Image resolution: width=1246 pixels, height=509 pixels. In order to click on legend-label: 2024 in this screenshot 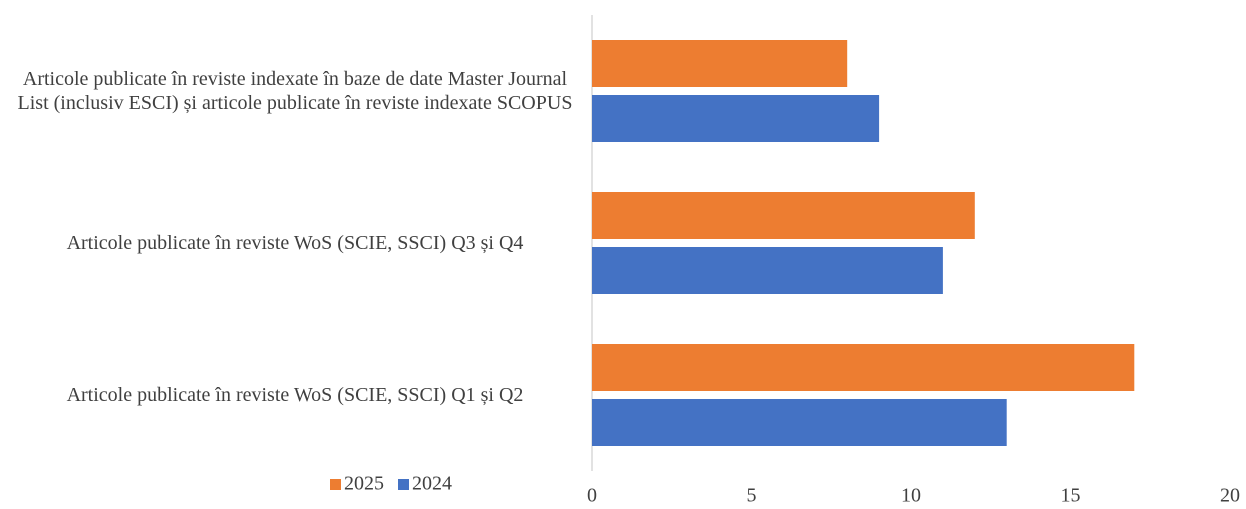, I will do `click(432, 484)`.